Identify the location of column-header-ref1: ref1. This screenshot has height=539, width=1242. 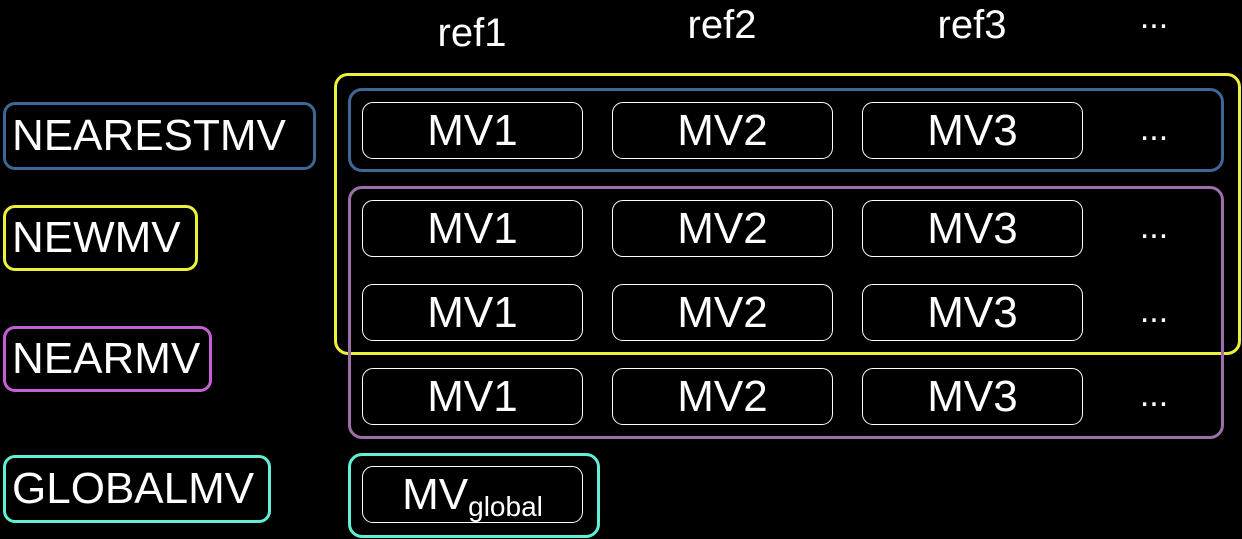
(472, 33).